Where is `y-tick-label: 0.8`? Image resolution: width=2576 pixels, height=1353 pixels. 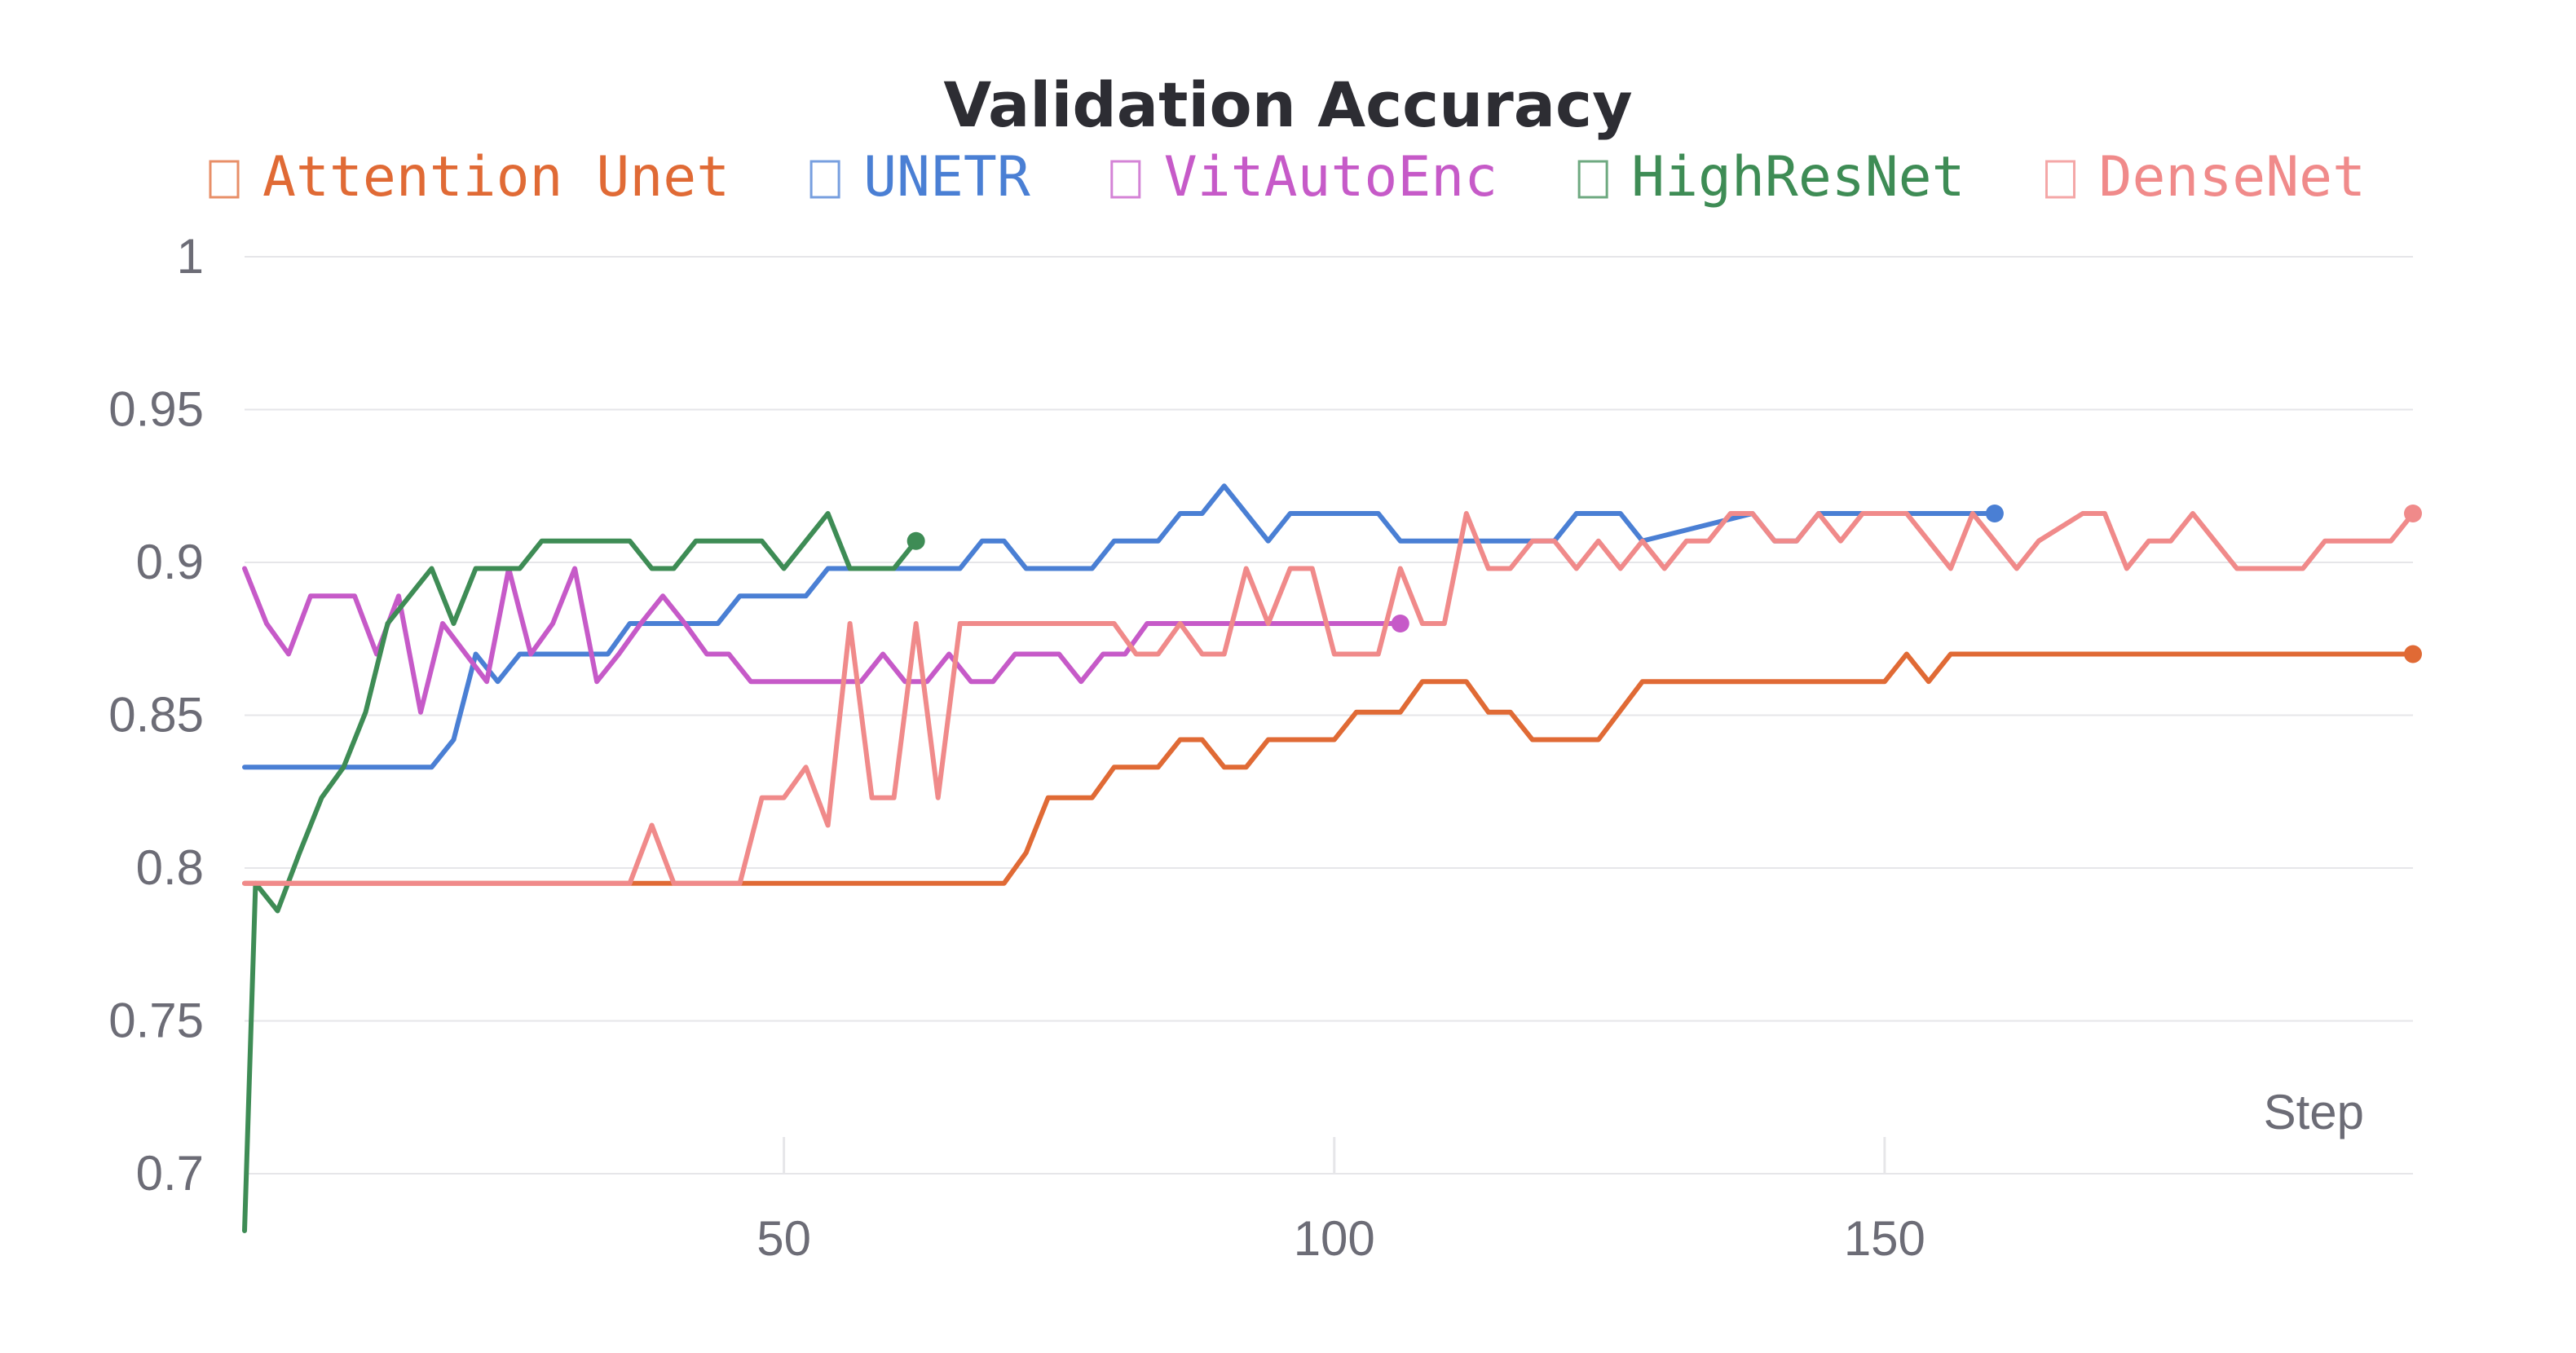 y-tick-label: 0.8 is located at coordinates (170, 867).